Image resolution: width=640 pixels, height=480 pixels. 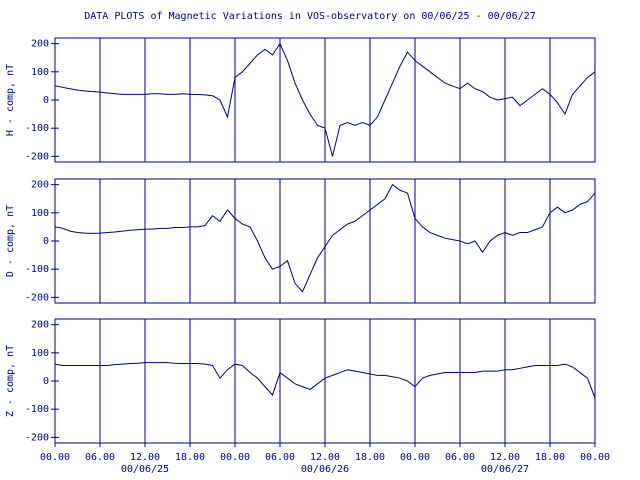 I want to click on y-axis-label: Z - comp, nT, so click(x=10, y=381).